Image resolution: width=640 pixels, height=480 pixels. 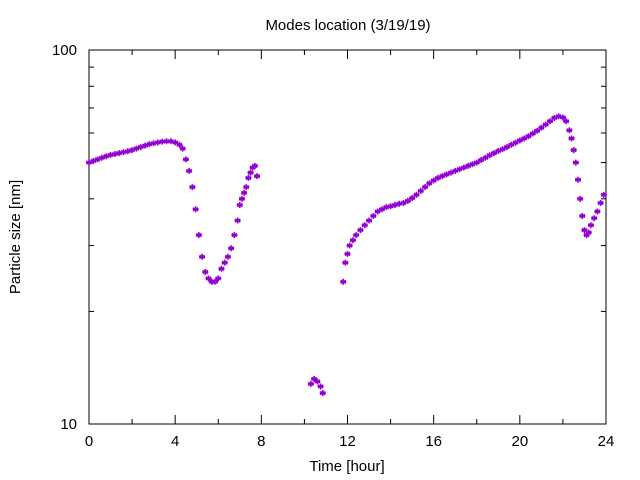 I want to click on x-axis-label: Time [hour], so click(x=346, y=466).